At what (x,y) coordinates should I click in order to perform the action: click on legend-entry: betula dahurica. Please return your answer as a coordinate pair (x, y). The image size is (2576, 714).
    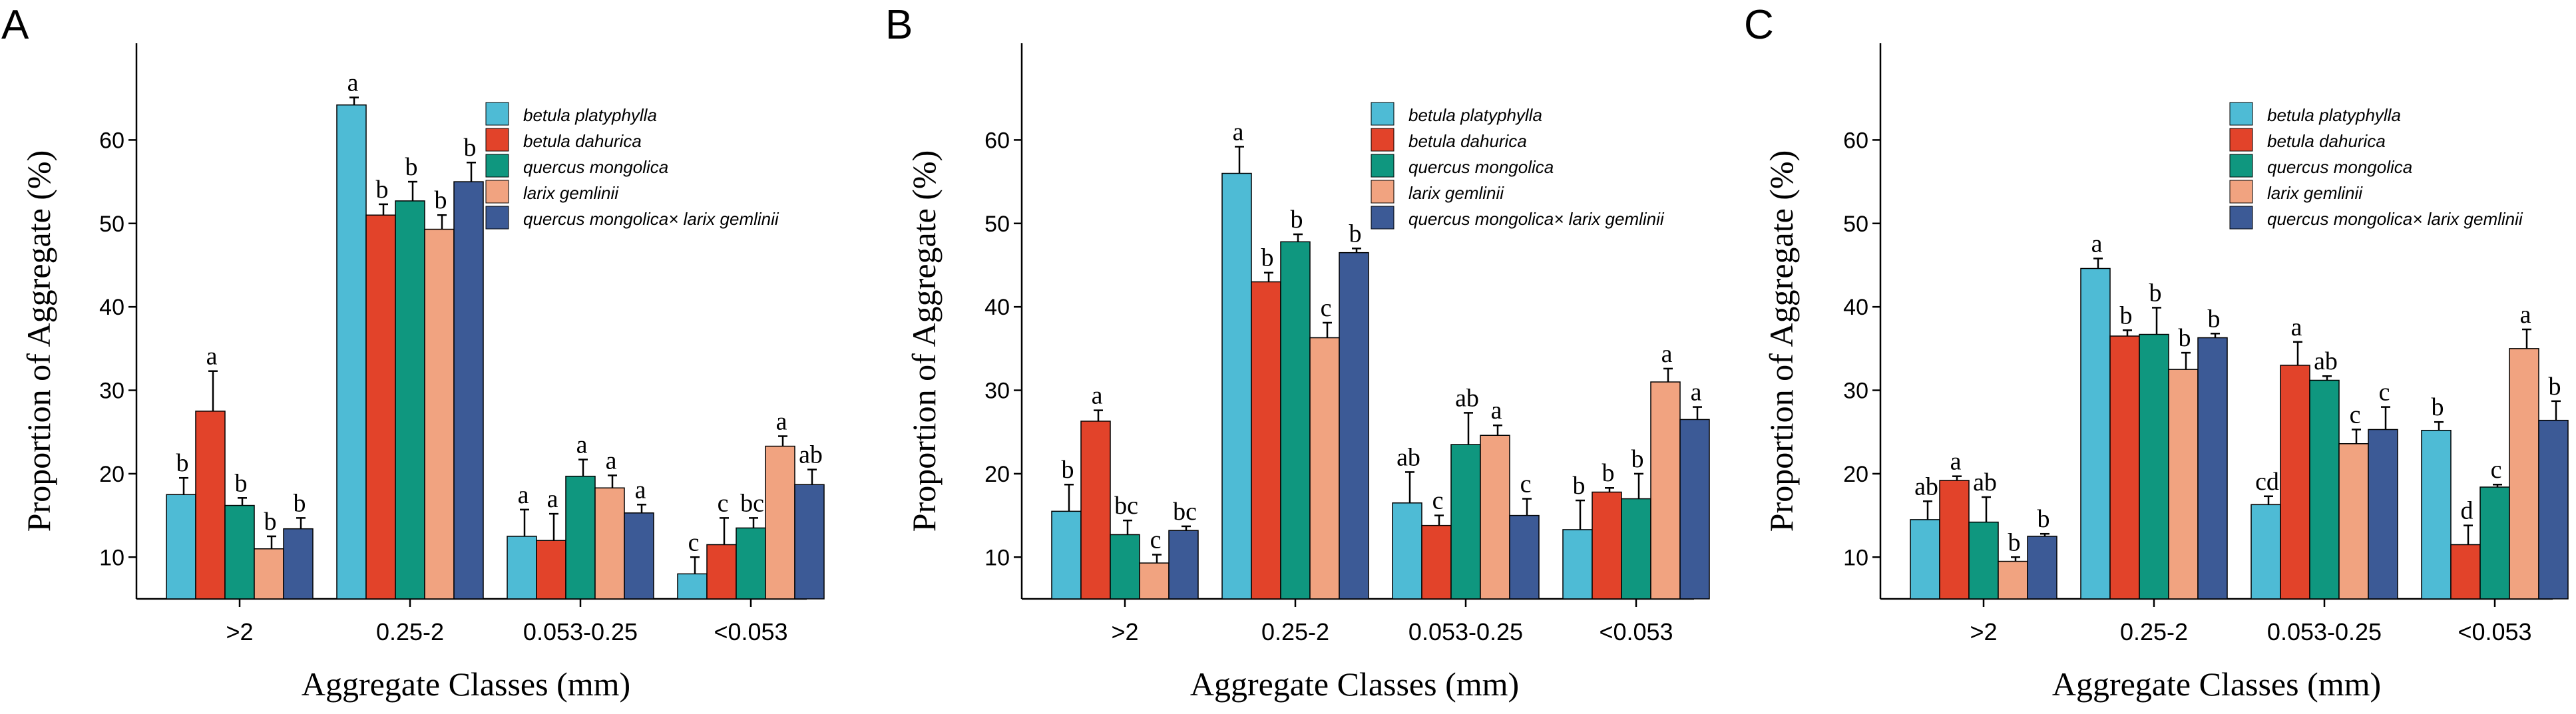
    Looking at the image, I should click on (582, 141).